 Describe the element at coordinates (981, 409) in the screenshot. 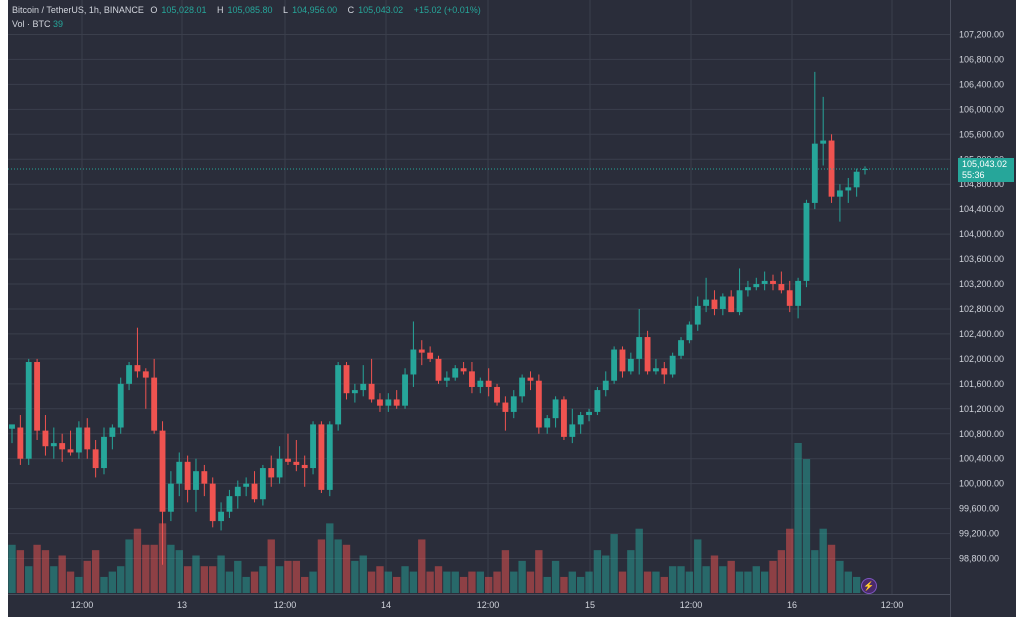

I see `y-tick-label: 101,200.00` at that location.